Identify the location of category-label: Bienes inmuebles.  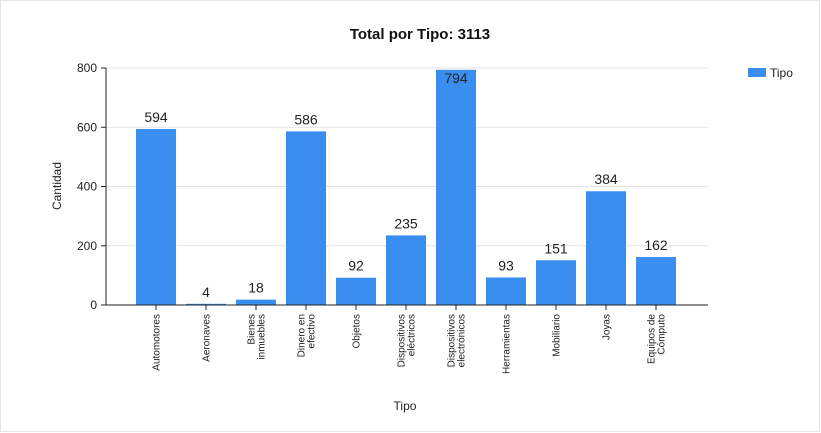
(257, 337).